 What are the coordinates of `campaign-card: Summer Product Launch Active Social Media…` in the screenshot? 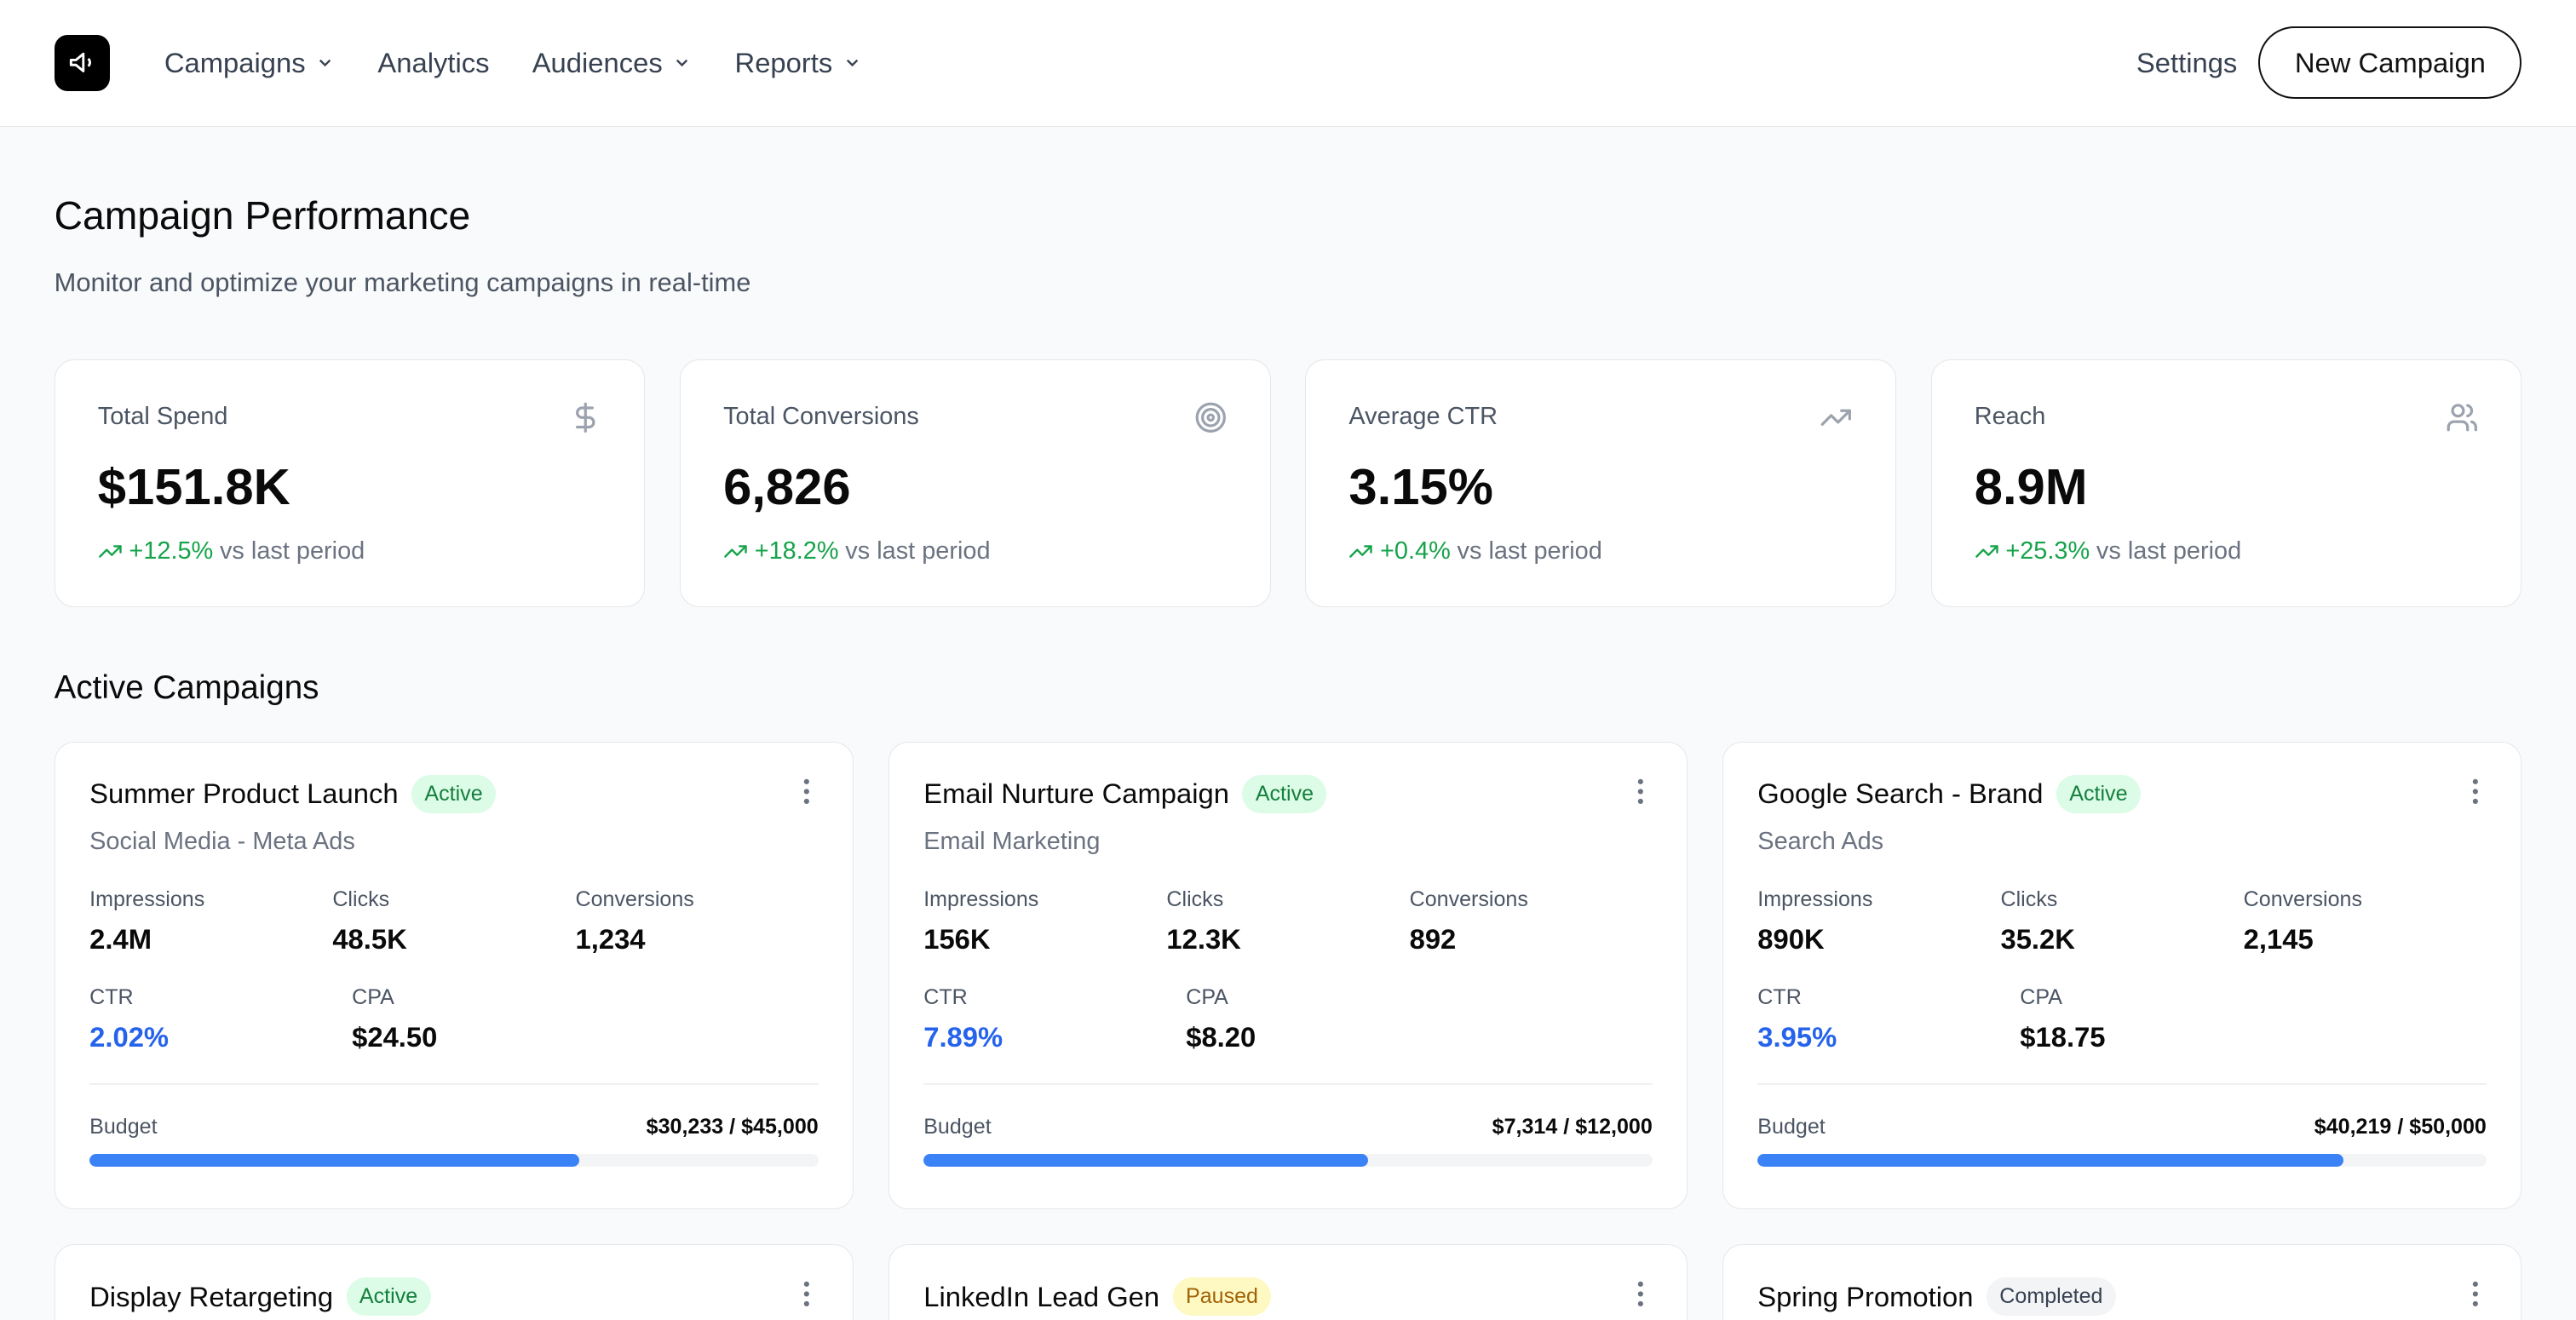 It's located at (454, 976).